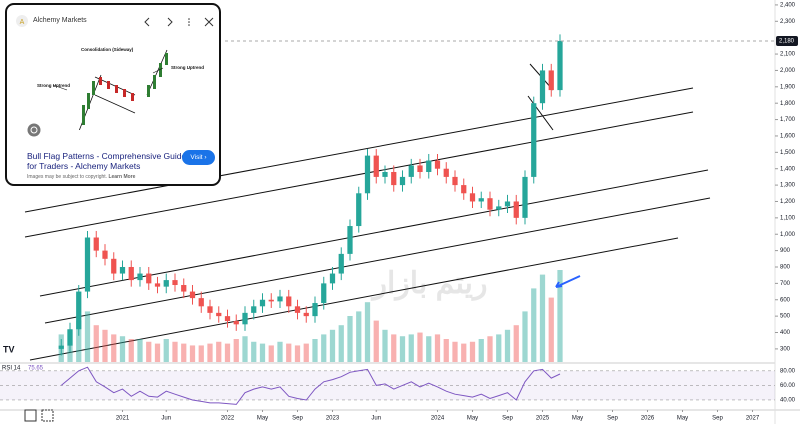  Describe the element at coordinates (22, 21) in the screenshot. I see `site-icon: A` at that location.